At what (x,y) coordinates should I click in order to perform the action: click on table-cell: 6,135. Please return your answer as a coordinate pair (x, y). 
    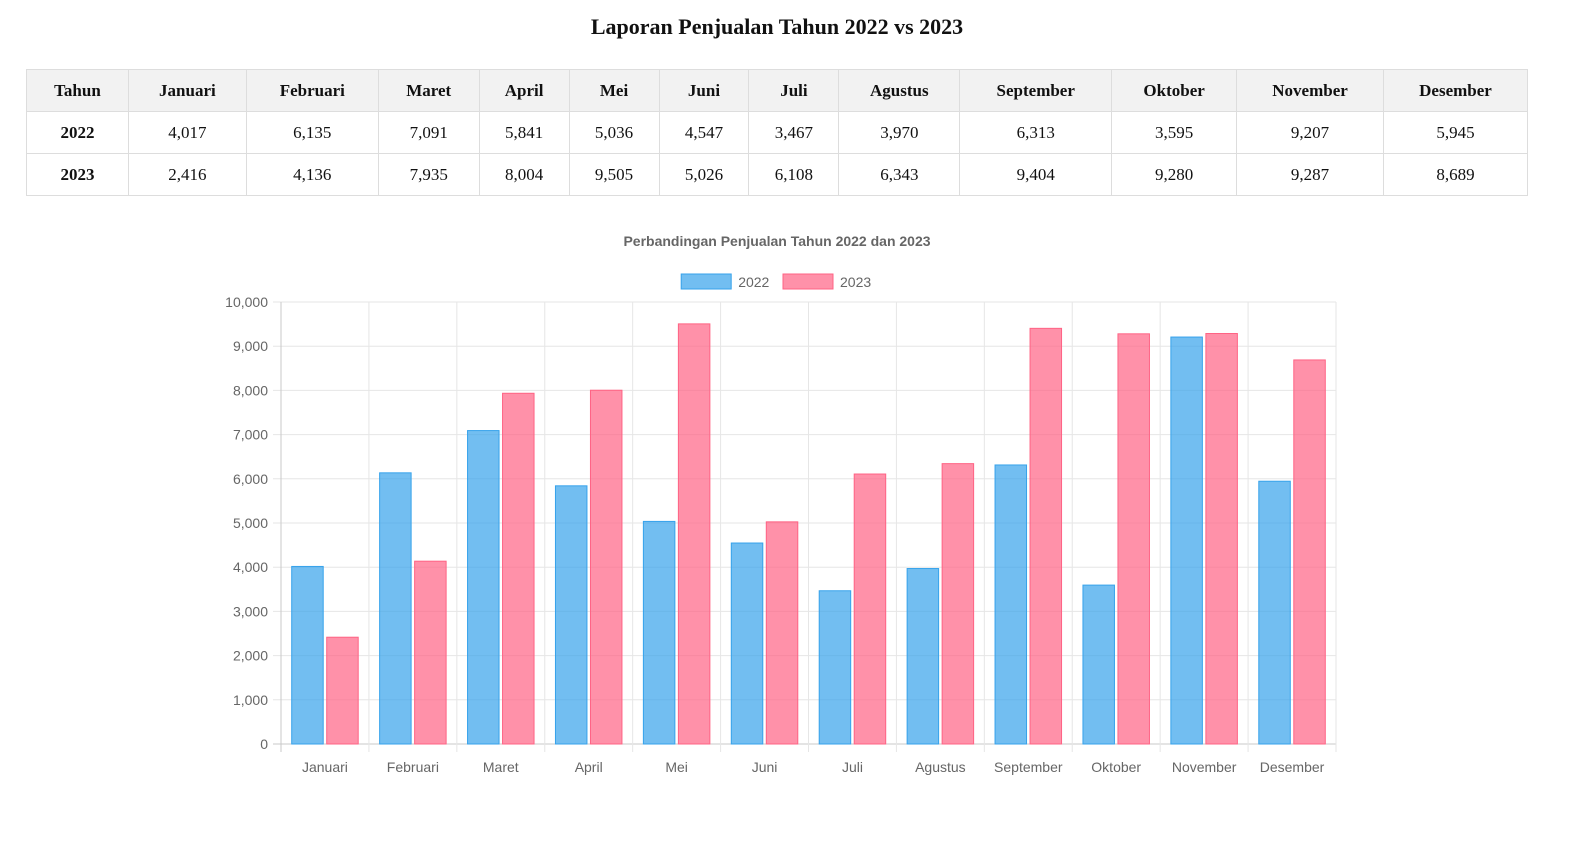
    Looking at the image, I should click on (312, 132).